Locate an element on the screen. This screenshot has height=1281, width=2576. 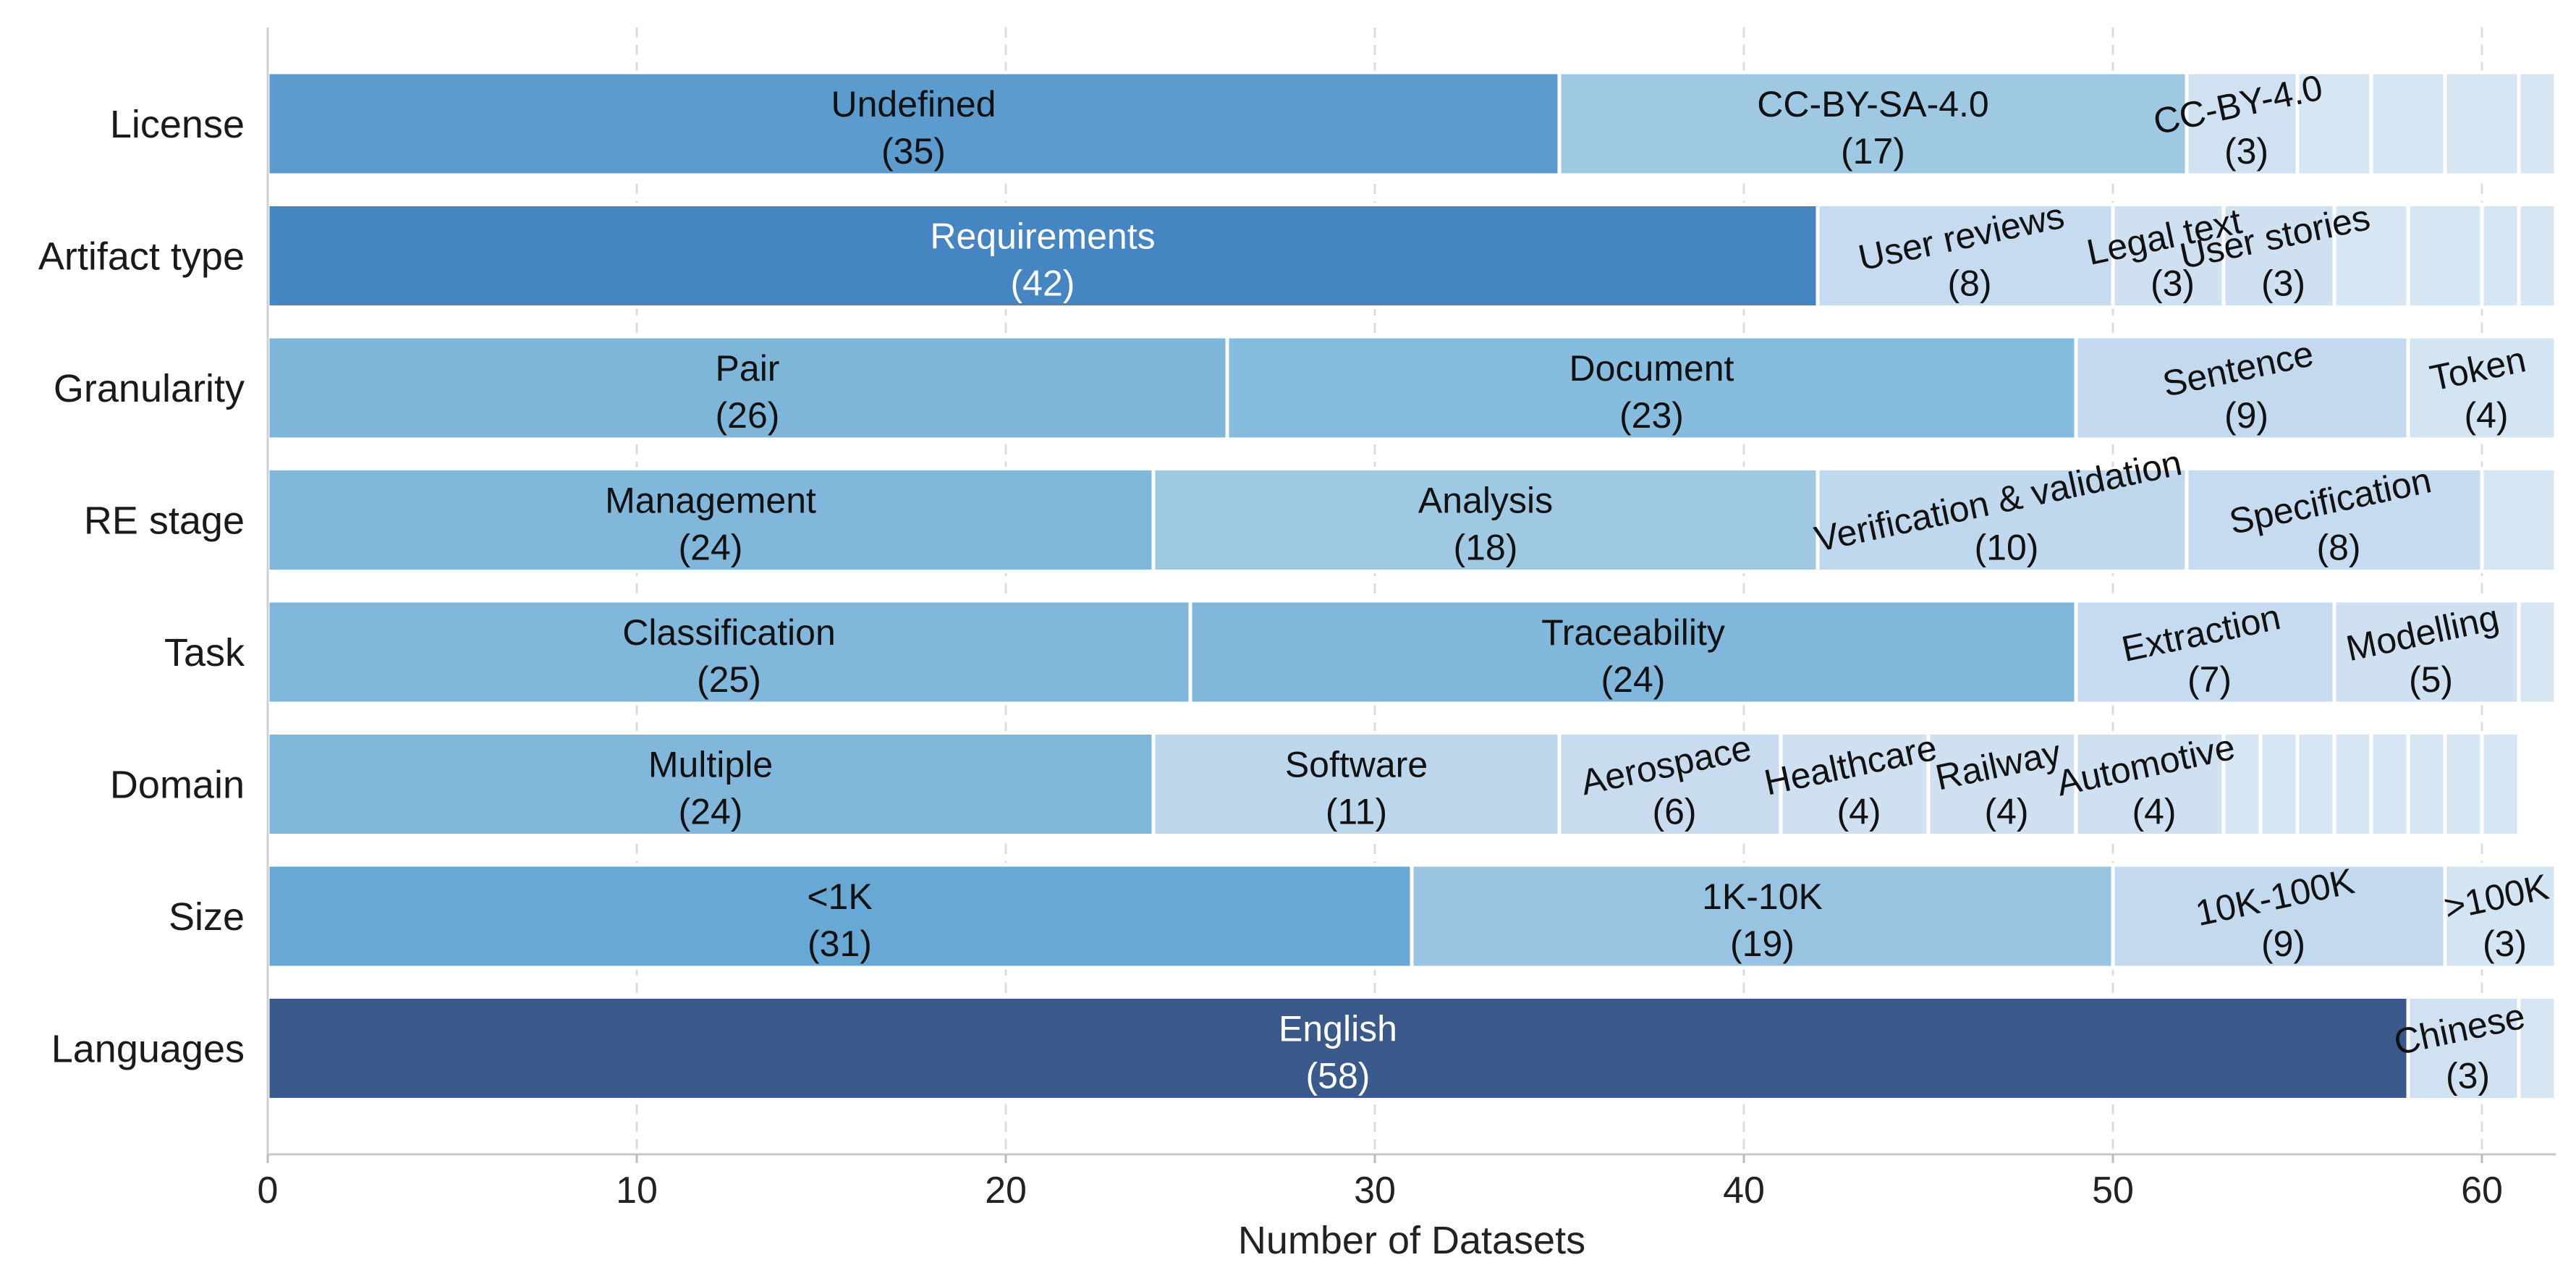
x-tick-label: 10 is located at coordinates (637, 1191).